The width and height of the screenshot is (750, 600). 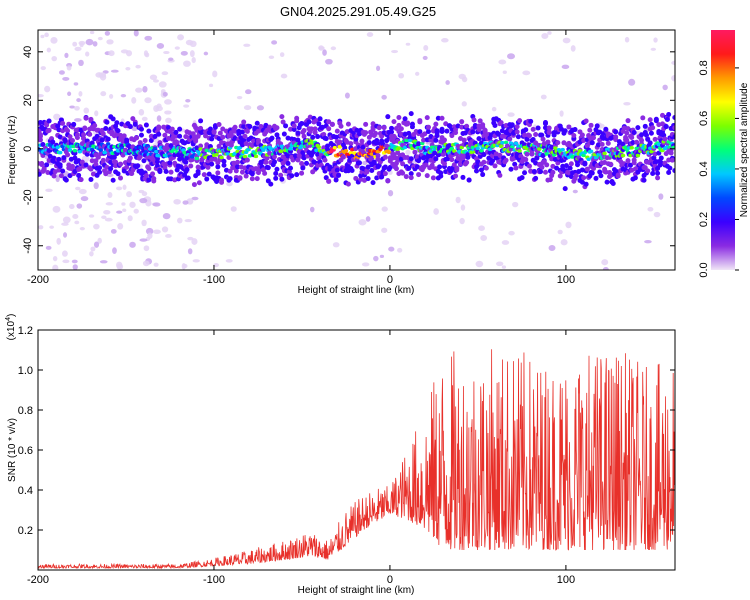 I want to click on y-tick-label: 20, so click(x=28, y=100).